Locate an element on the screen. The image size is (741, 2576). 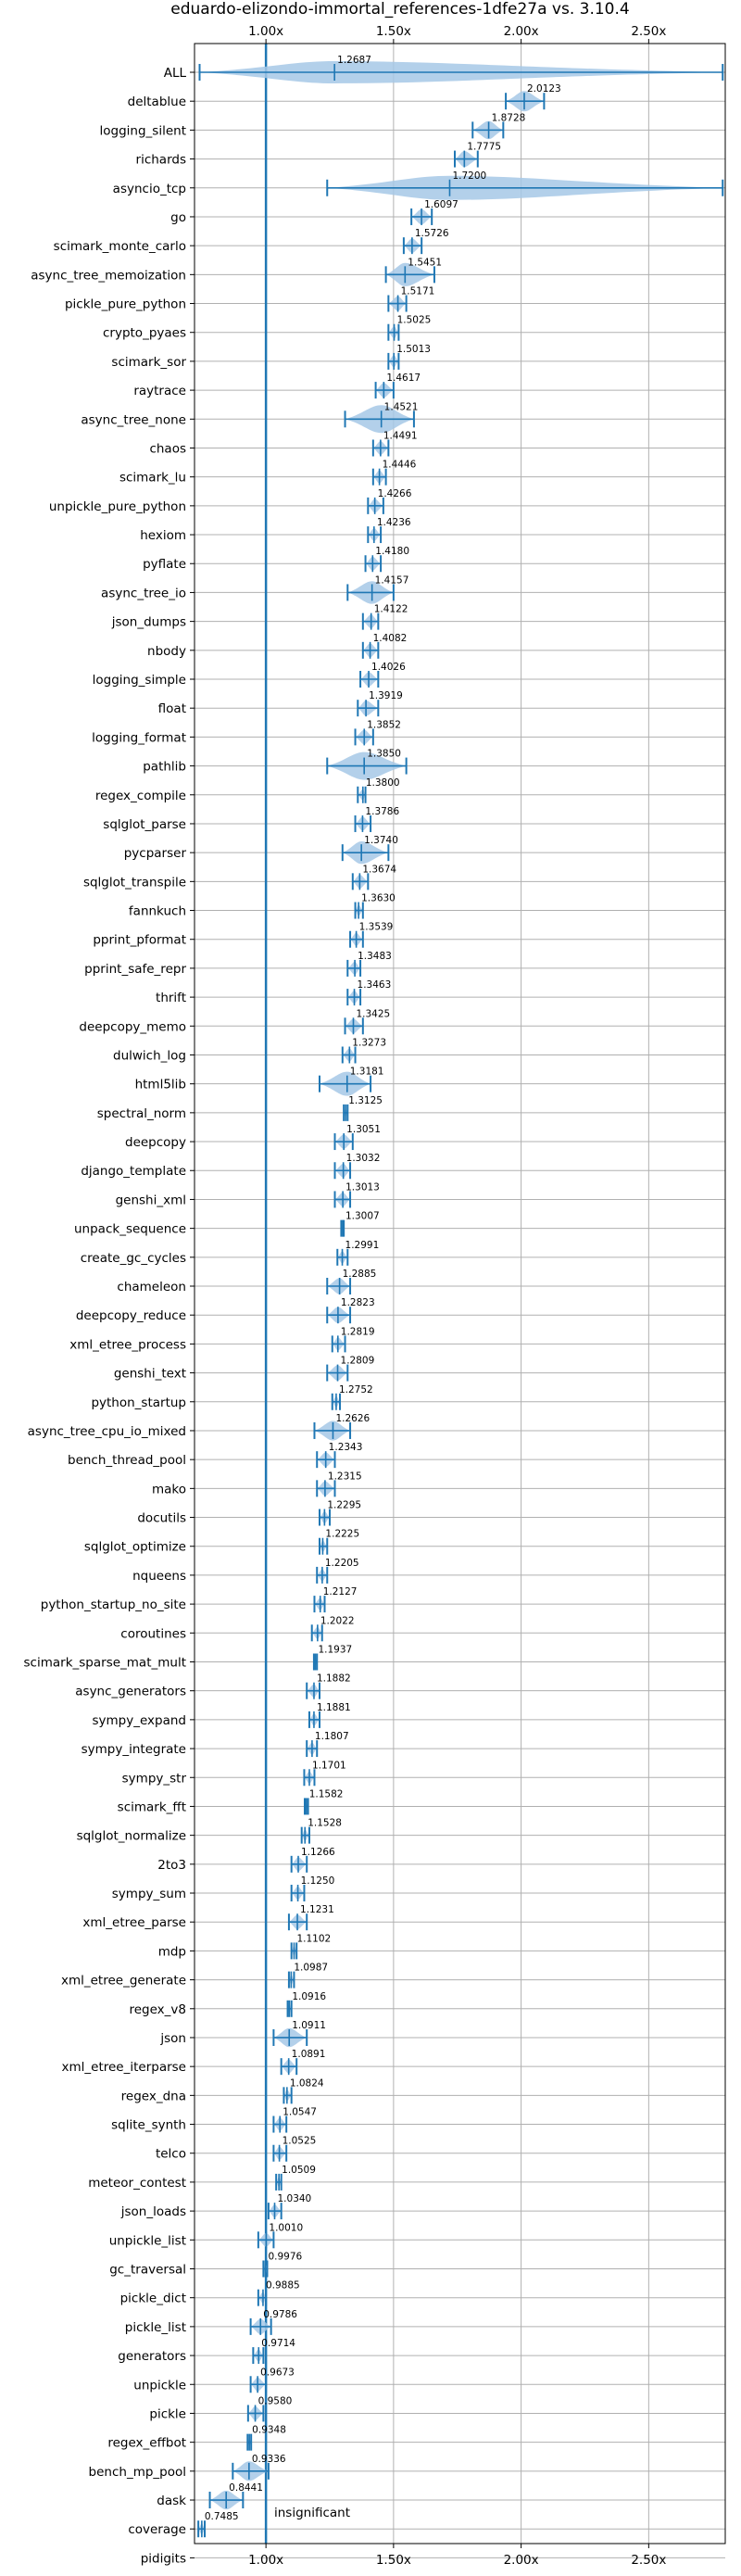
benchmark-label: json_dumps is located at coordinates (148, 622).